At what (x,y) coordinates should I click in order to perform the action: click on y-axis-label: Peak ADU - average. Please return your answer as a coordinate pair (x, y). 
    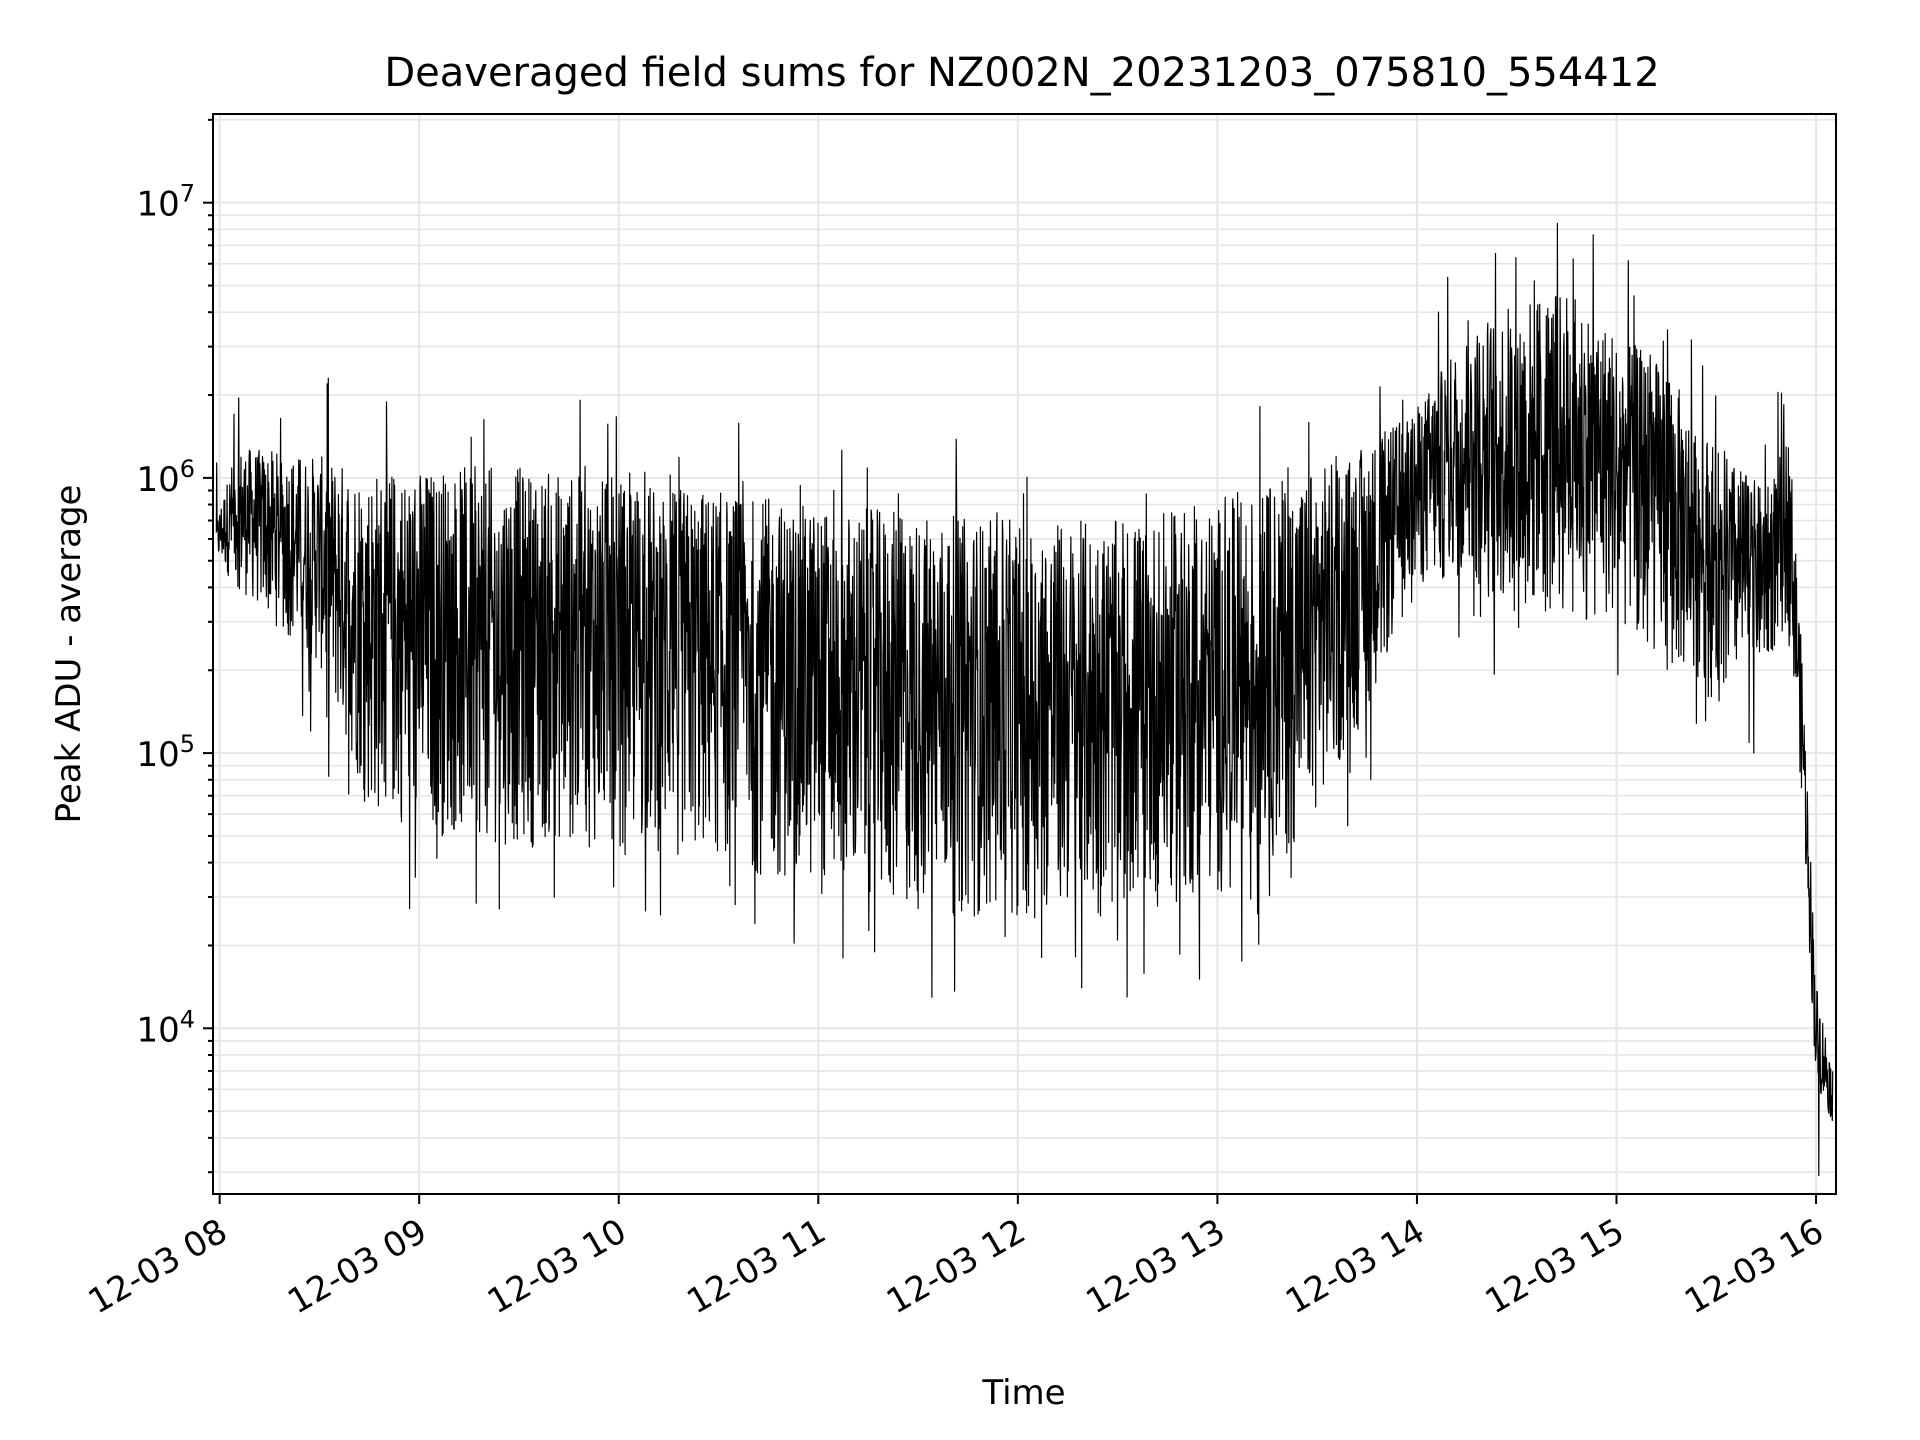
    Looking at the image, I should click on (69, 654).